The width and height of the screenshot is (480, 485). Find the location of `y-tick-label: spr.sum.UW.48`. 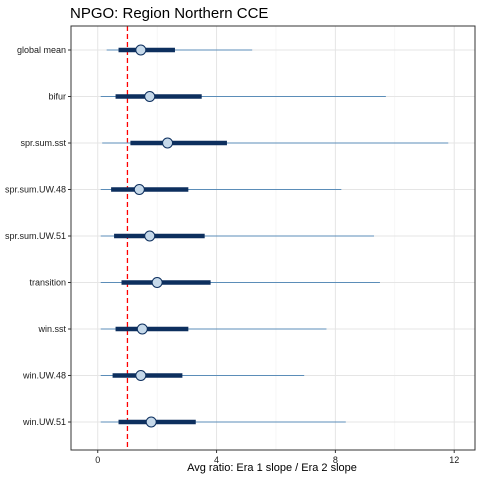

y-tick-label: spr.sum.UW.48 is located at coordinates (35, 190).